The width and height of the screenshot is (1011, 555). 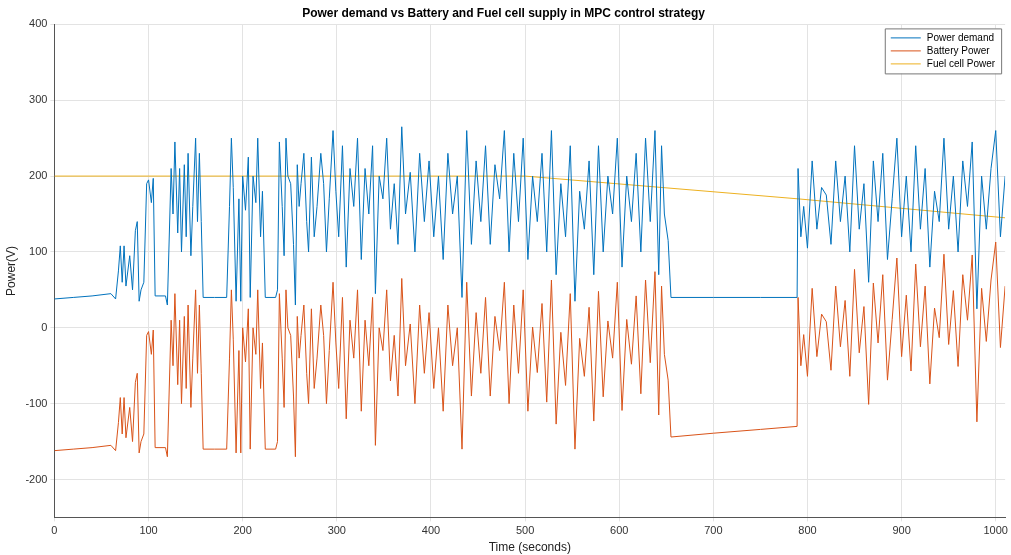 I want to click on x-tick-label: 200, so click(x=242, y=530).